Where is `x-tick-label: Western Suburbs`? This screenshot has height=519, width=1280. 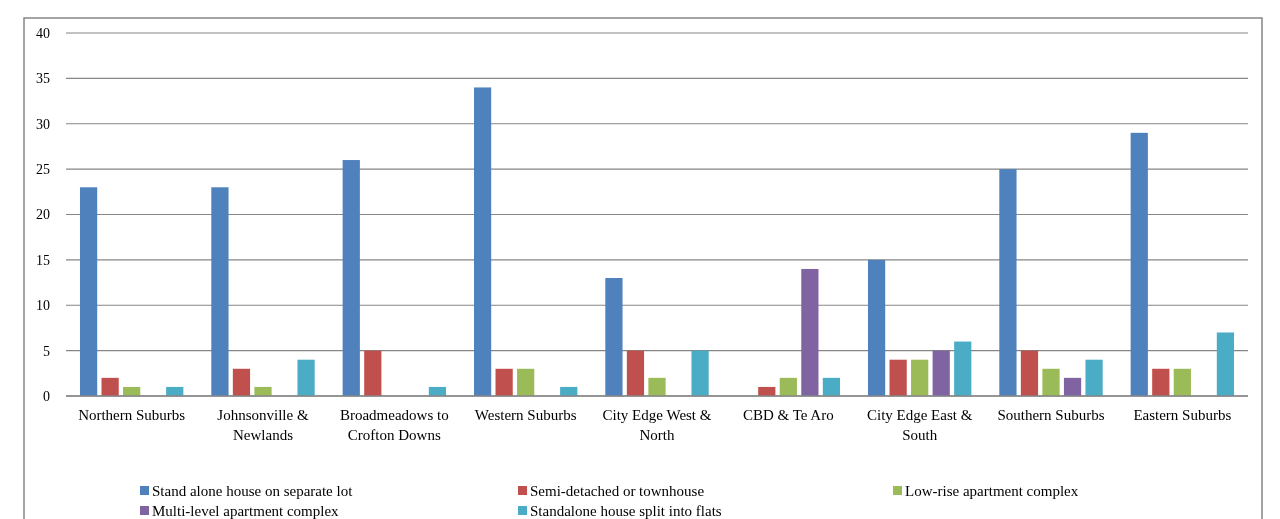 x-tick-label: Western Suburbs is located at coordinates (525, 415).